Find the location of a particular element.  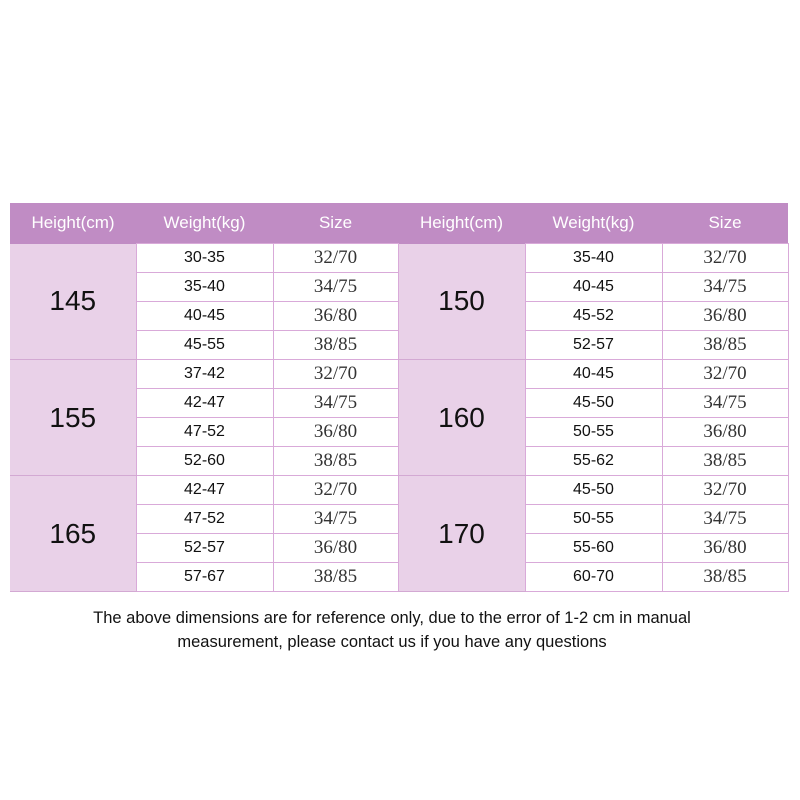

weight-cell-left: 45-55 is located at coordinates (204, 345).